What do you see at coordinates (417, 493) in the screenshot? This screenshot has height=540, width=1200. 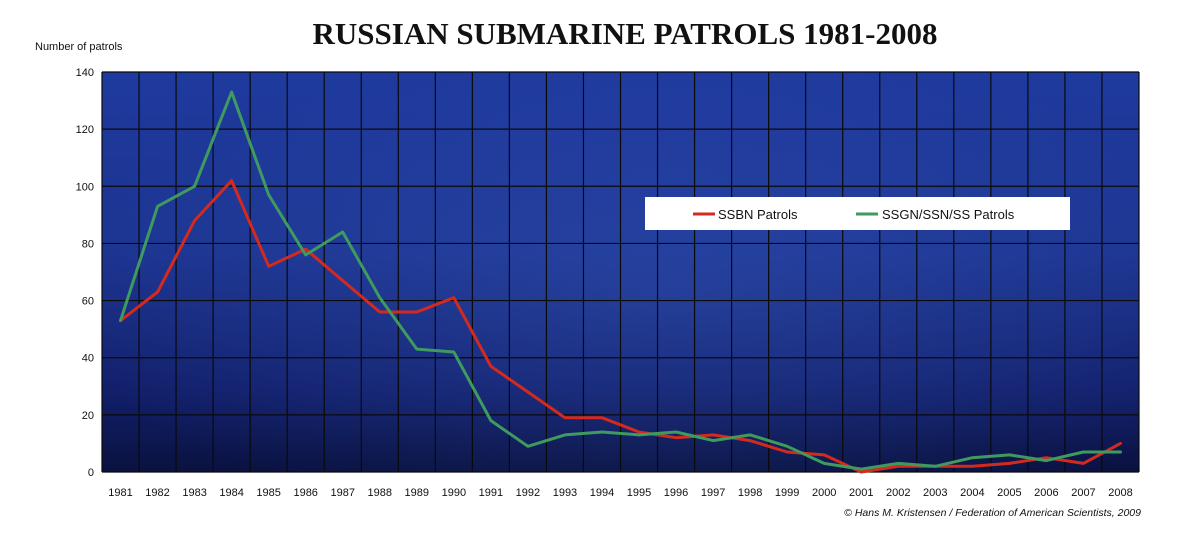 I see `x-tick-label: 1989` at bounding box center [417, 493].